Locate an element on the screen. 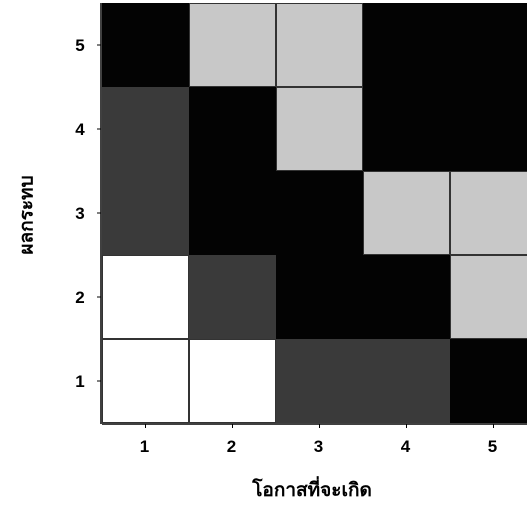 This screenshot has height=508, width=527. heatmap-cell-x2-y1 is located at coordinates (232, 381).